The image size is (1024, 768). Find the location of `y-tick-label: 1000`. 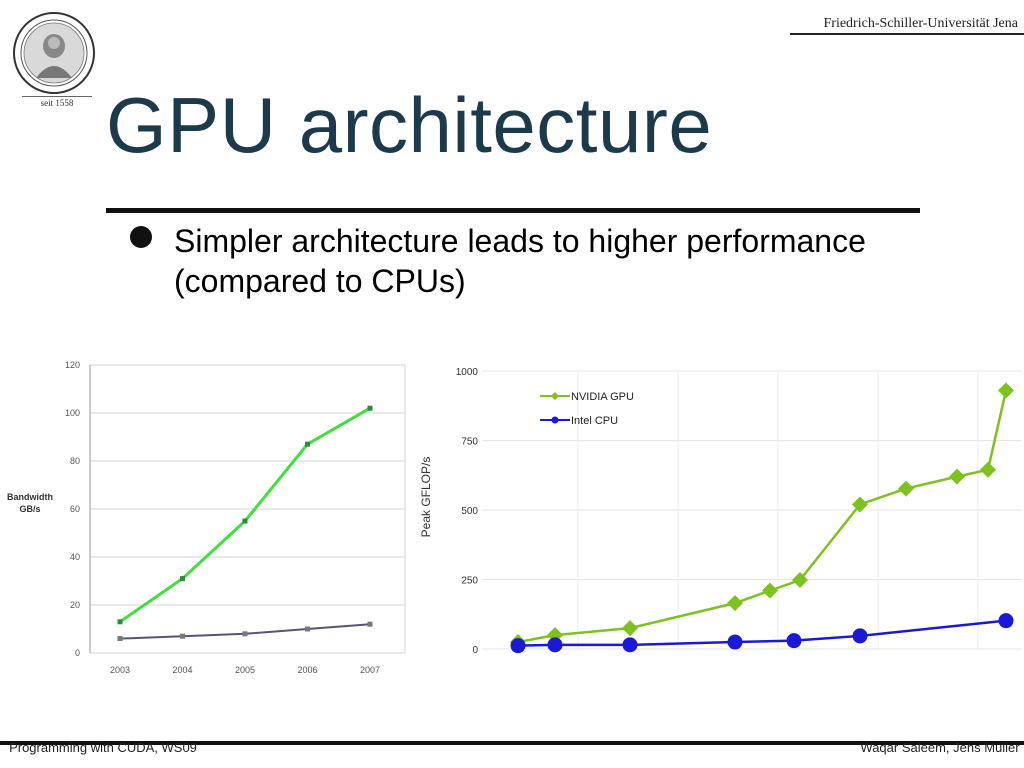

y-tick-label: 1000 is located at coordinates (467, 372).